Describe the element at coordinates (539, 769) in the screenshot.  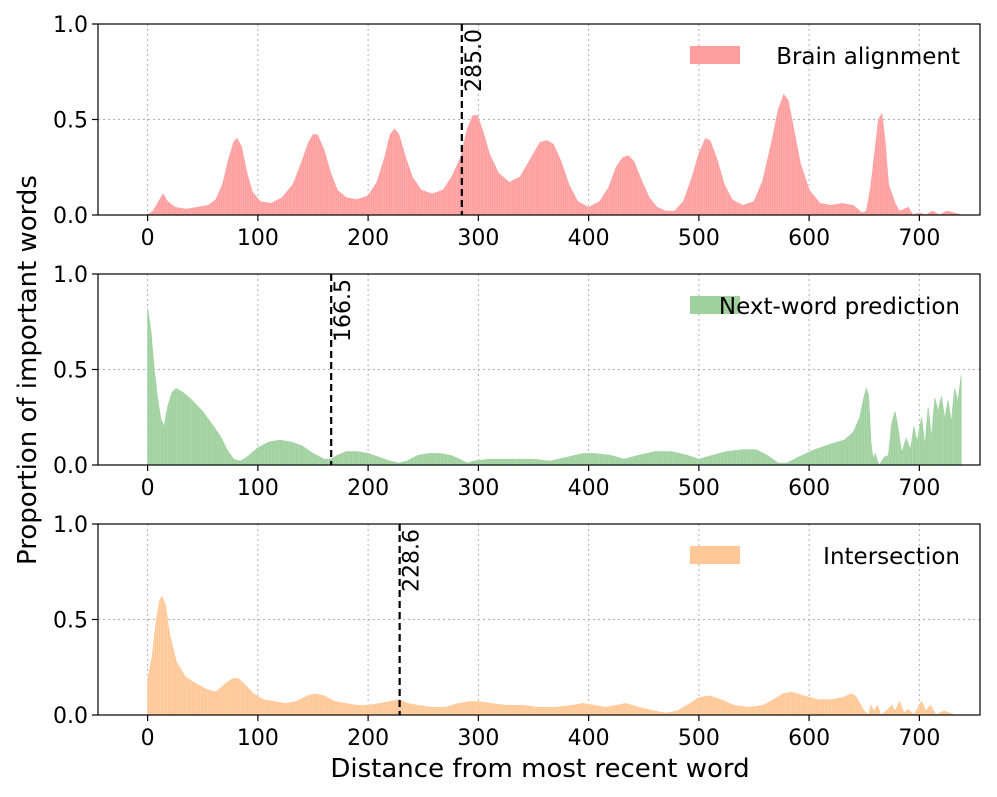
I see `x-axis-title: Distance from most recent word` at that location.